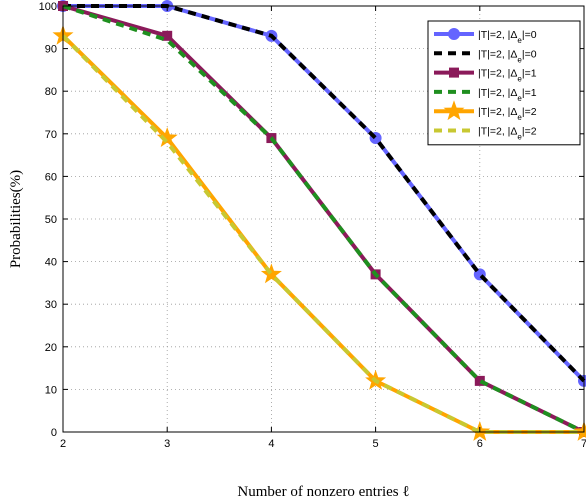 This screenshot has height=501, width=586. What do you see at coordinates (51, 348) in the screenshot?
I see `y-tick-label: 20` at bounding box center [51, 348].